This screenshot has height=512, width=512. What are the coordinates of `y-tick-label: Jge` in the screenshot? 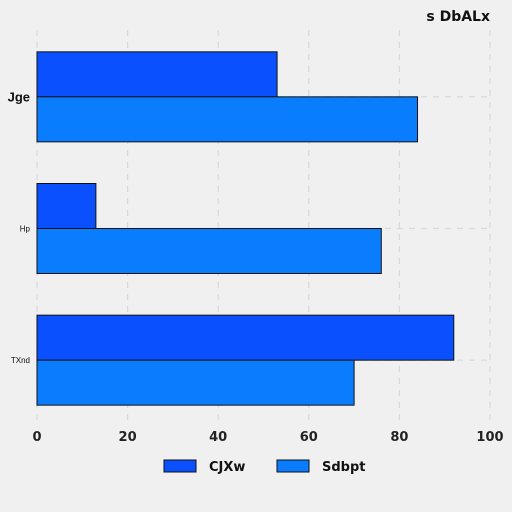 It's located at (19, 96).